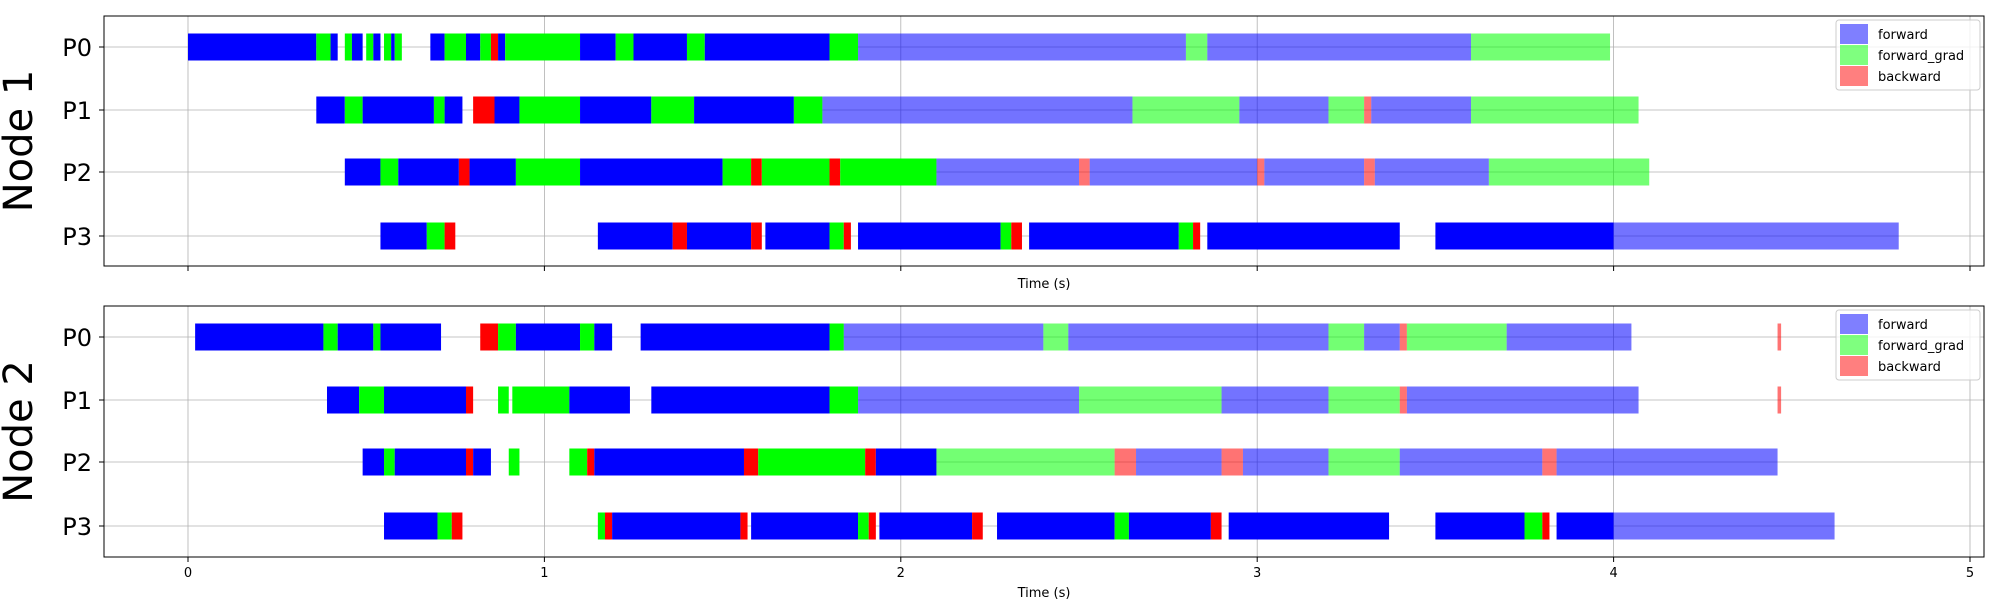 The width and height of the screenshot is (2000, 615). What do you see at coordinates (77, 463) in the screenshot?
I see `row-label-p2: P2` at bounding box center [77, 463].